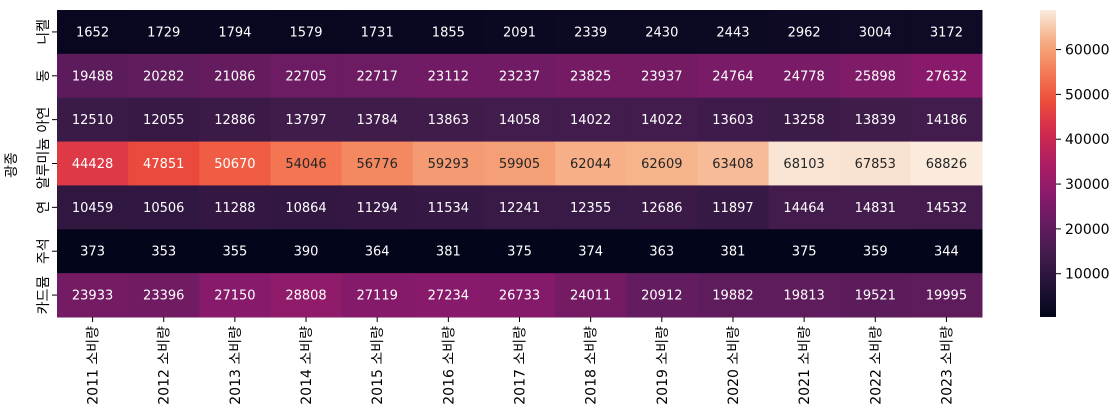 The image size is (1116, 414). I want to click on cell-value-label: 12886, so click(234, 120).